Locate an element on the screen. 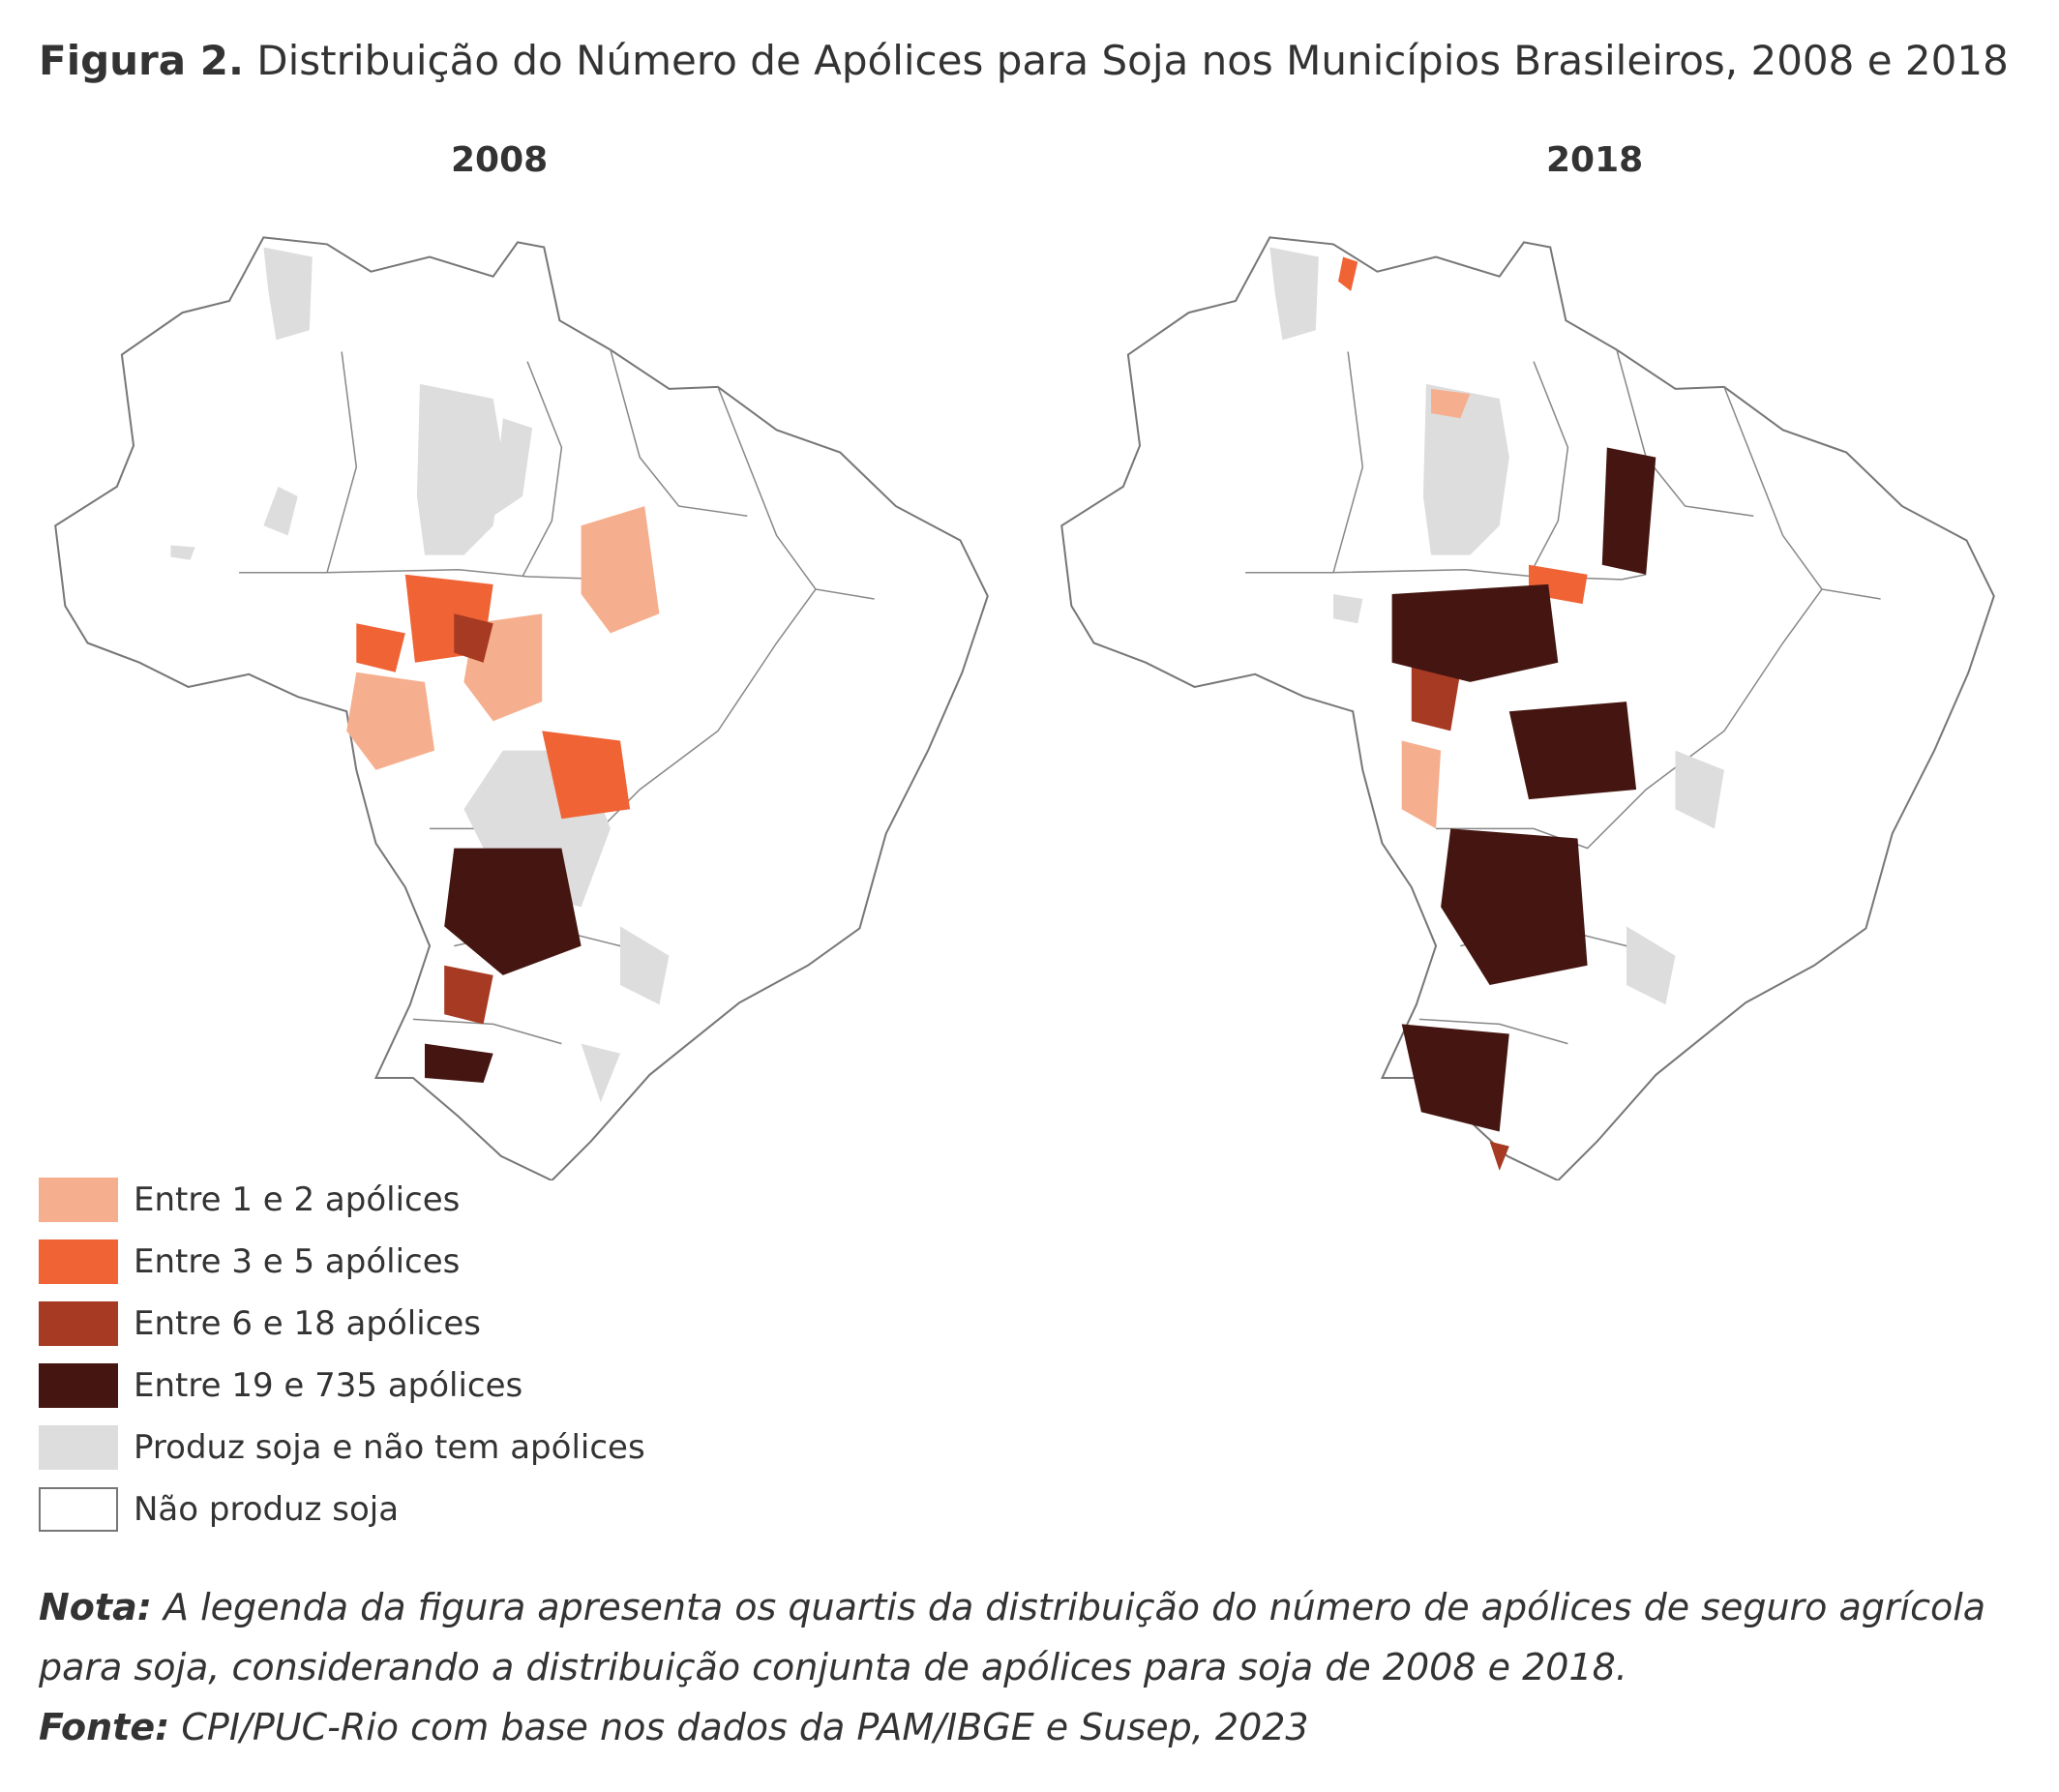 This screenshot has height=1792, width=2059. figure-title-label: Figura 2. is located at coordinates (141, 60).